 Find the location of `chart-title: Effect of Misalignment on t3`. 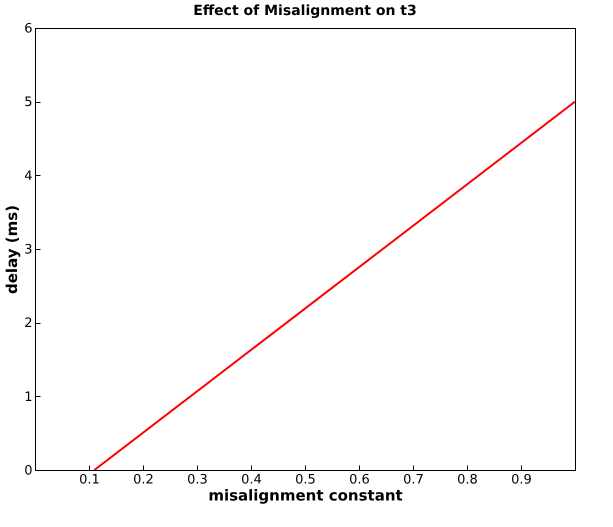

chart-title: Effect of Misalignment on t3 is located at coordinates (305, 11).